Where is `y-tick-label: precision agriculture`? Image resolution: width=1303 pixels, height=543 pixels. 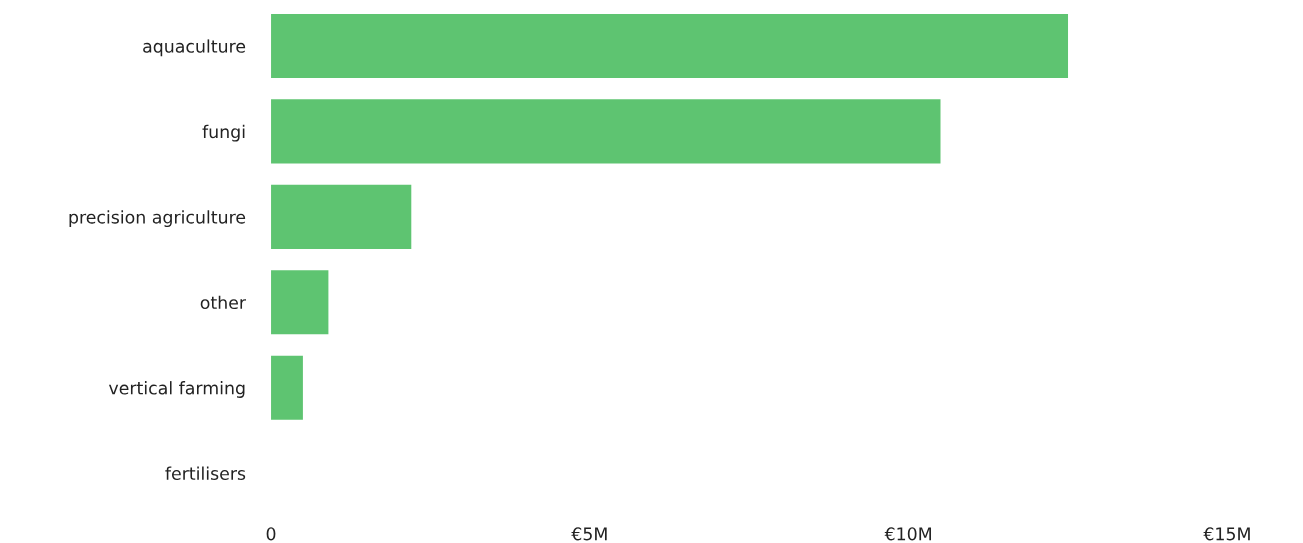
y-tick-label: precision agriculture is located at coordinates (157, 219).